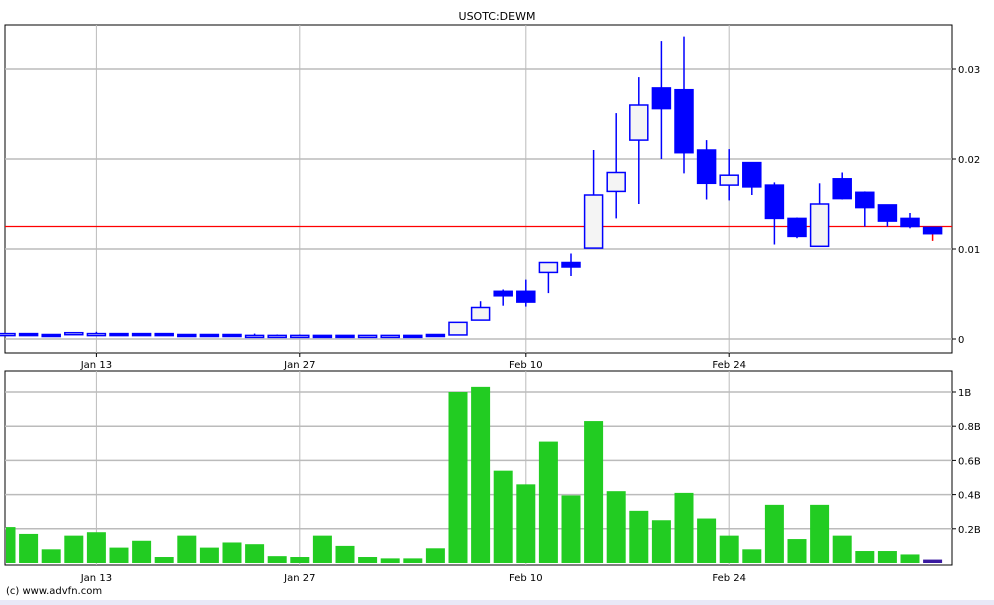 The image size is (994, 605). What do you see at coordinates (969, 70) in the screenshot?
I see `price-y-label: 0.03` at bounding box center [969, 70].